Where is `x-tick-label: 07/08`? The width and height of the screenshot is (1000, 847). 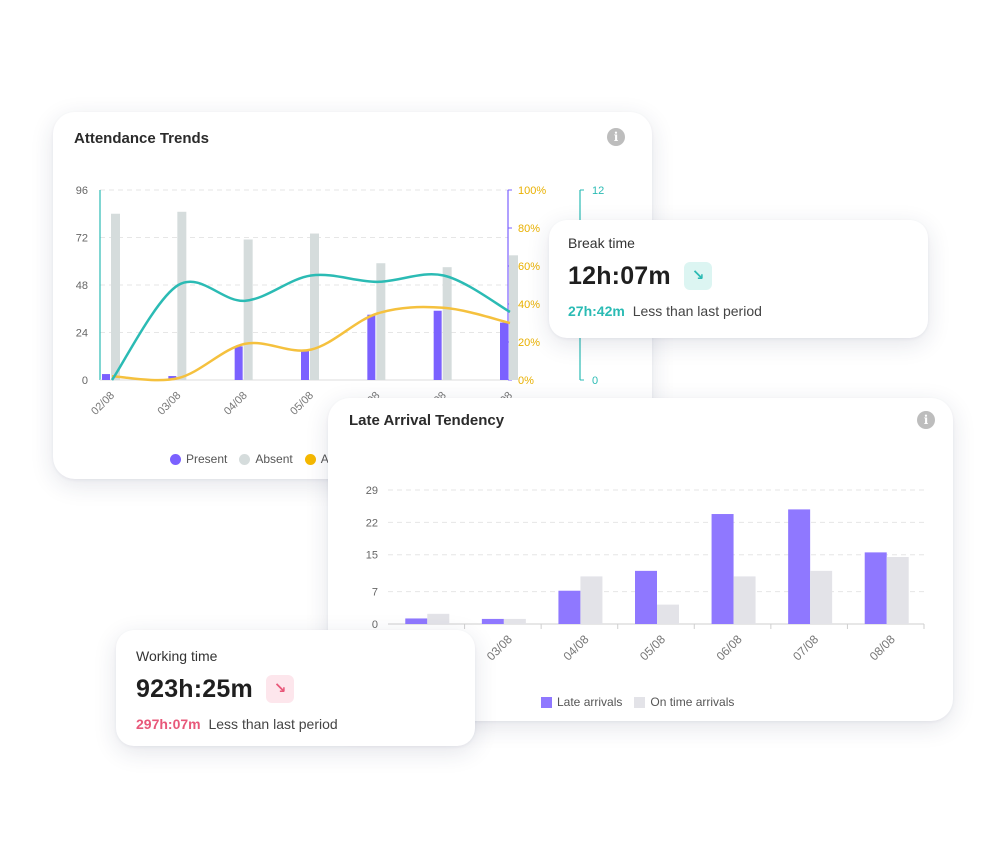
x-tick-label: 07/08 is located at coordinates (805, 647).